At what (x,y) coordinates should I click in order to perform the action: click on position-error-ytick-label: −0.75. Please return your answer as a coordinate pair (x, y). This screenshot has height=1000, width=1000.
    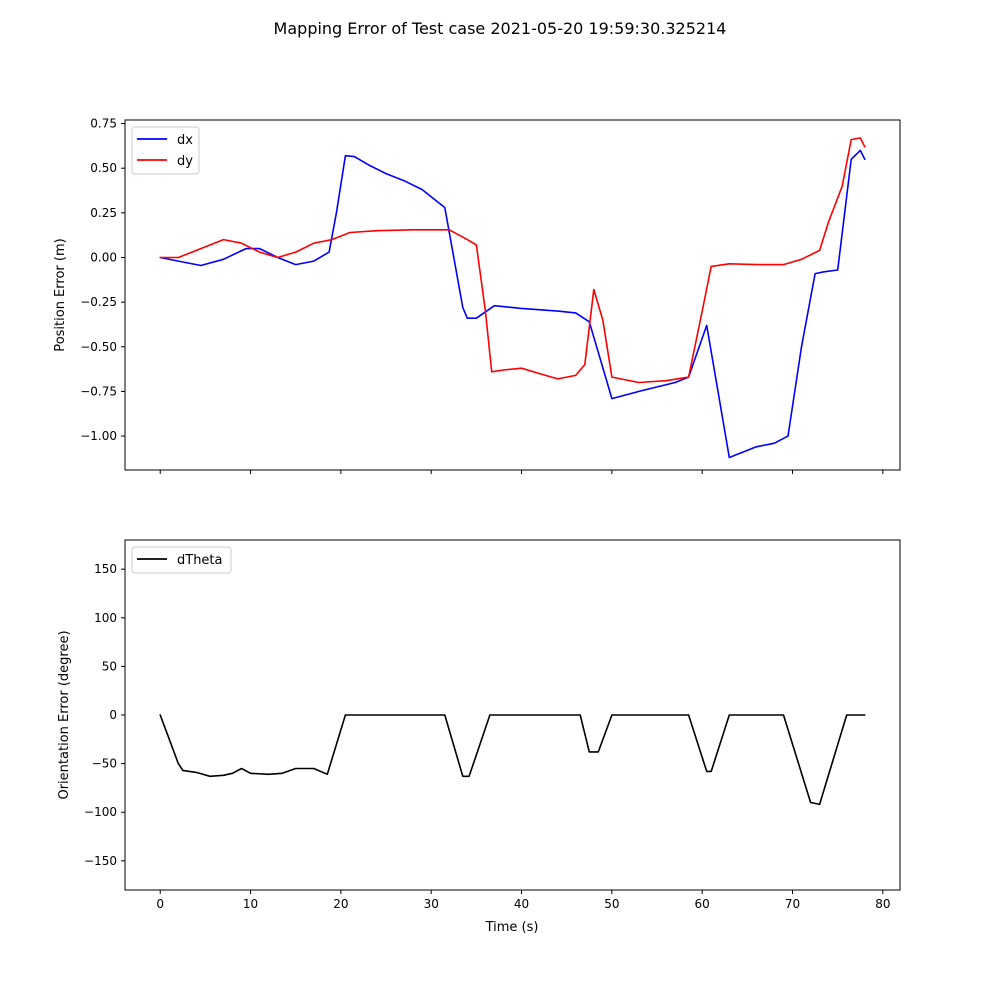
    Looking at the image, I should click on (98, 391).